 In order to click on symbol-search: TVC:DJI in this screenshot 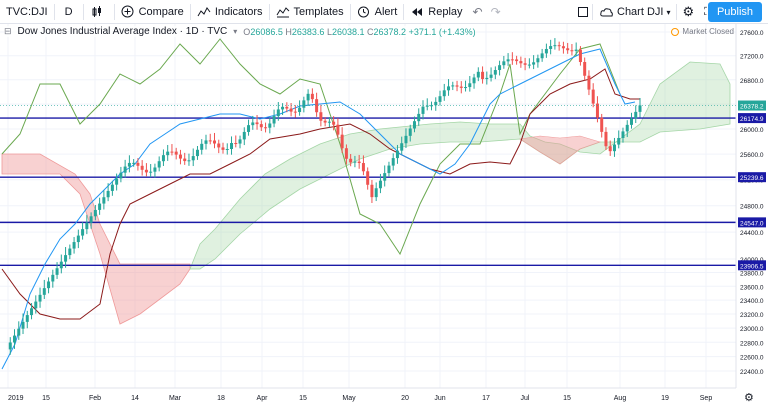, I will do `click(27, 12)`.